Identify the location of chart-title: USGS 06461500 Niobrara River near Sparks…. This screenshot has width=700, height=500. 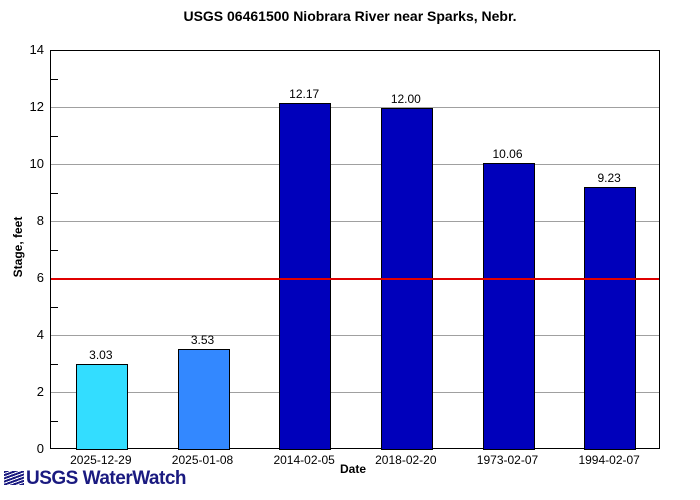
(350, 16).